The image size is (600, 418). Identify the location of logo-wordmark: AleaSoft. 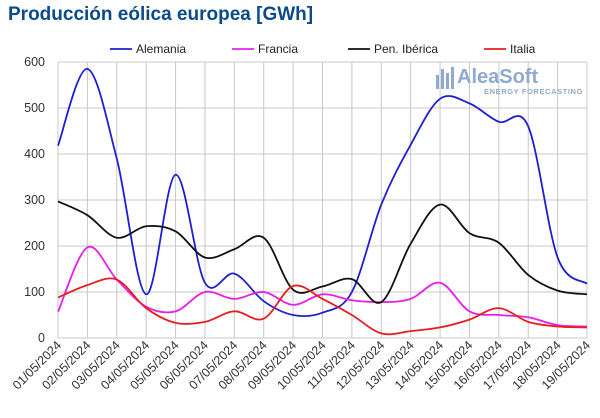
(497, 77).